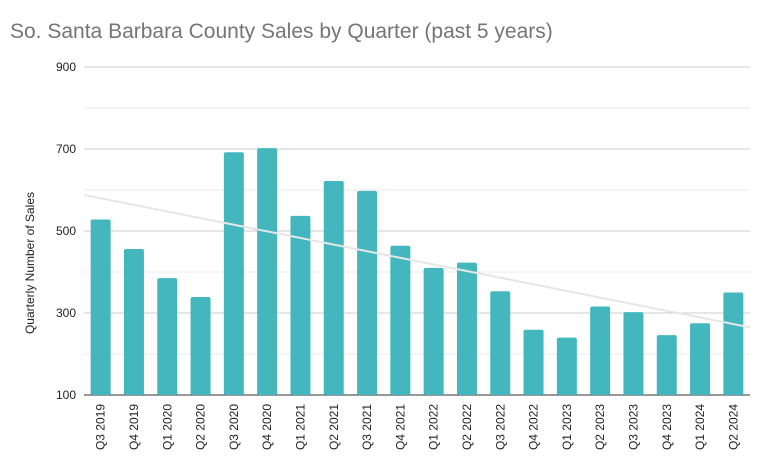 This screenshot has width=770, height=474. I want to click on x-tick-label: Q3 2019, so click(101, 427).